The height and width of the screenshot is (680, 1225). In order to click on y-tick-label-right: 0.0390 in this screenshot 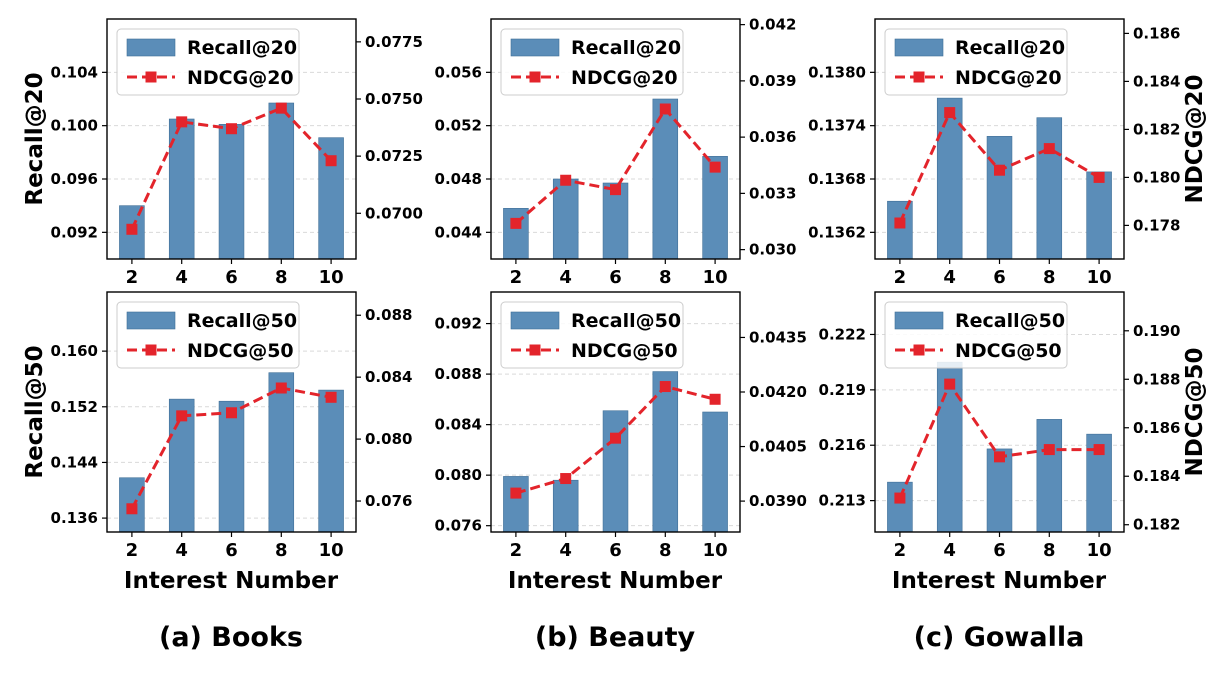, I will do `click(778, 501)`.